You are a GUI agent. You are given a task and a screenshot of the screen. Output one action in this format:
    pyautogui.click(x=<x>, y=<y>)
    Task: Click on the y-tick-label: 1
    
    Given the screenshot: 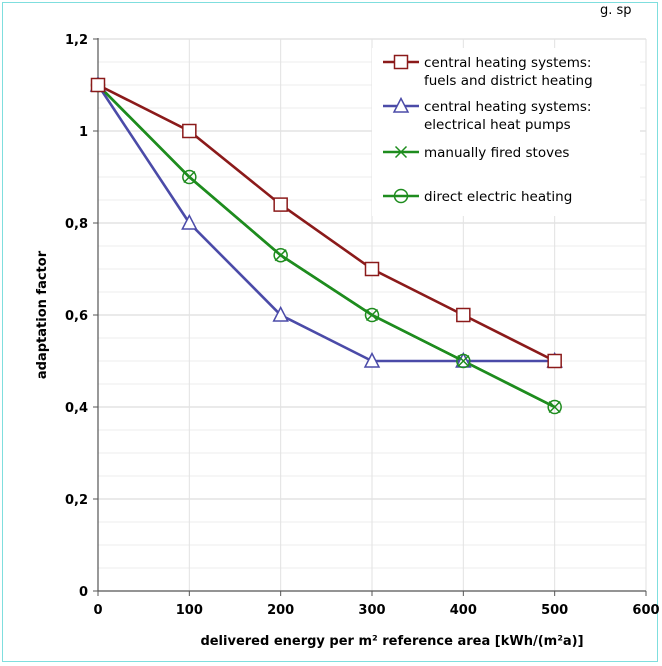 What is the action you would take?
    pyautogui.click(x=83, y=132)
    